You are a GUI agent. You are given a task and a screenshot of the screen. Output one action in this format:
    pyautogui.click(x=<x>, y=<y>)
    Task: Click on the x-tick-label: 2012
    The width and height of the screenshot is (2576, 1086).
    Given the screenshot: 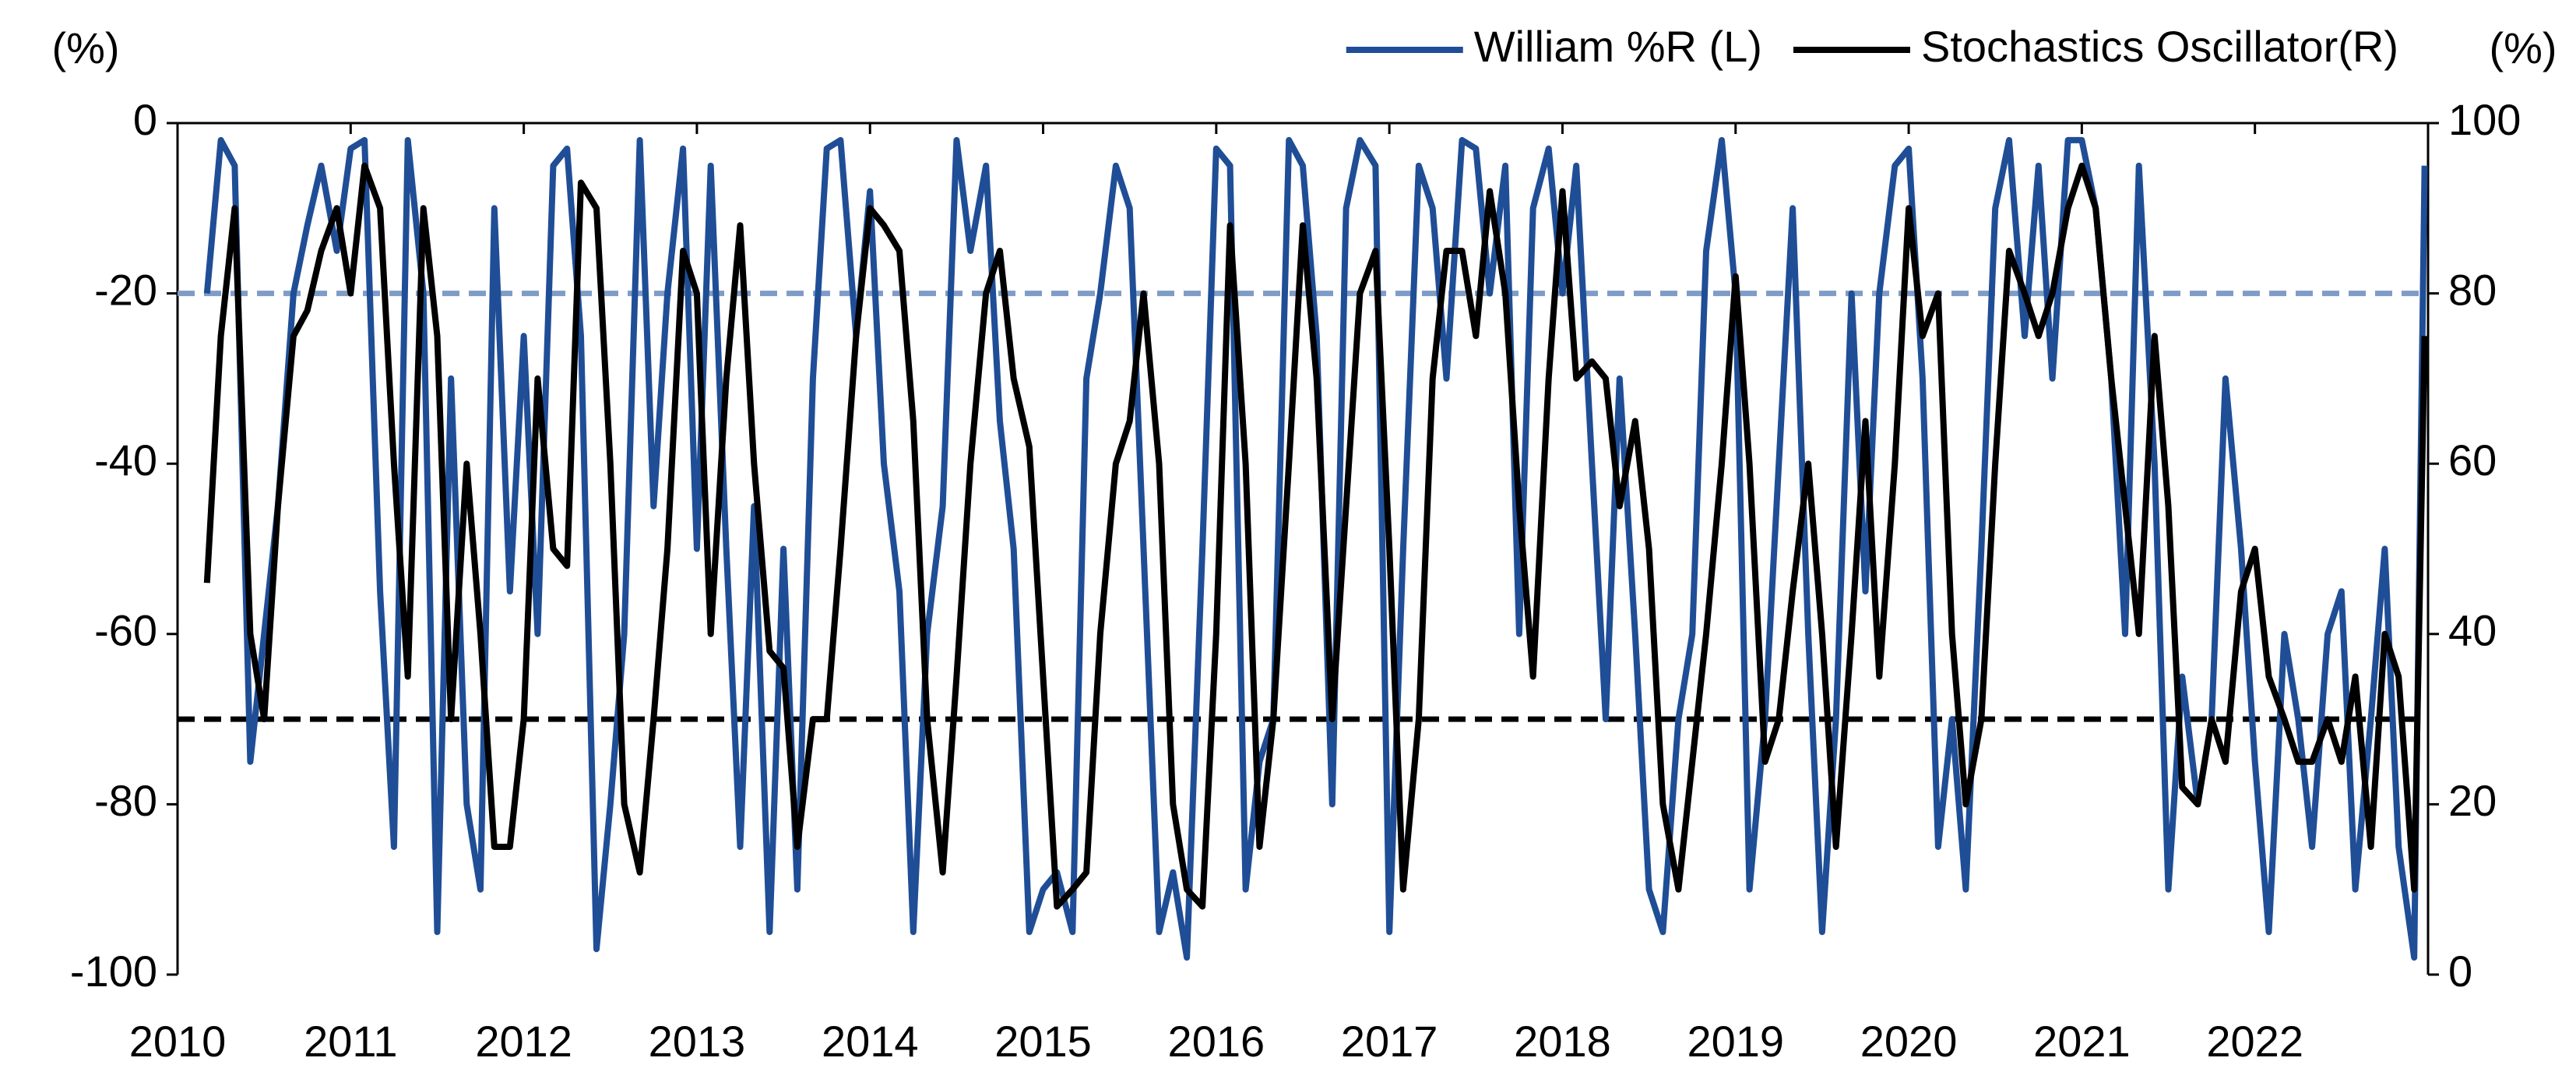 What is the action you would take?
    pyautogui.click(x=523, y=1041)
    